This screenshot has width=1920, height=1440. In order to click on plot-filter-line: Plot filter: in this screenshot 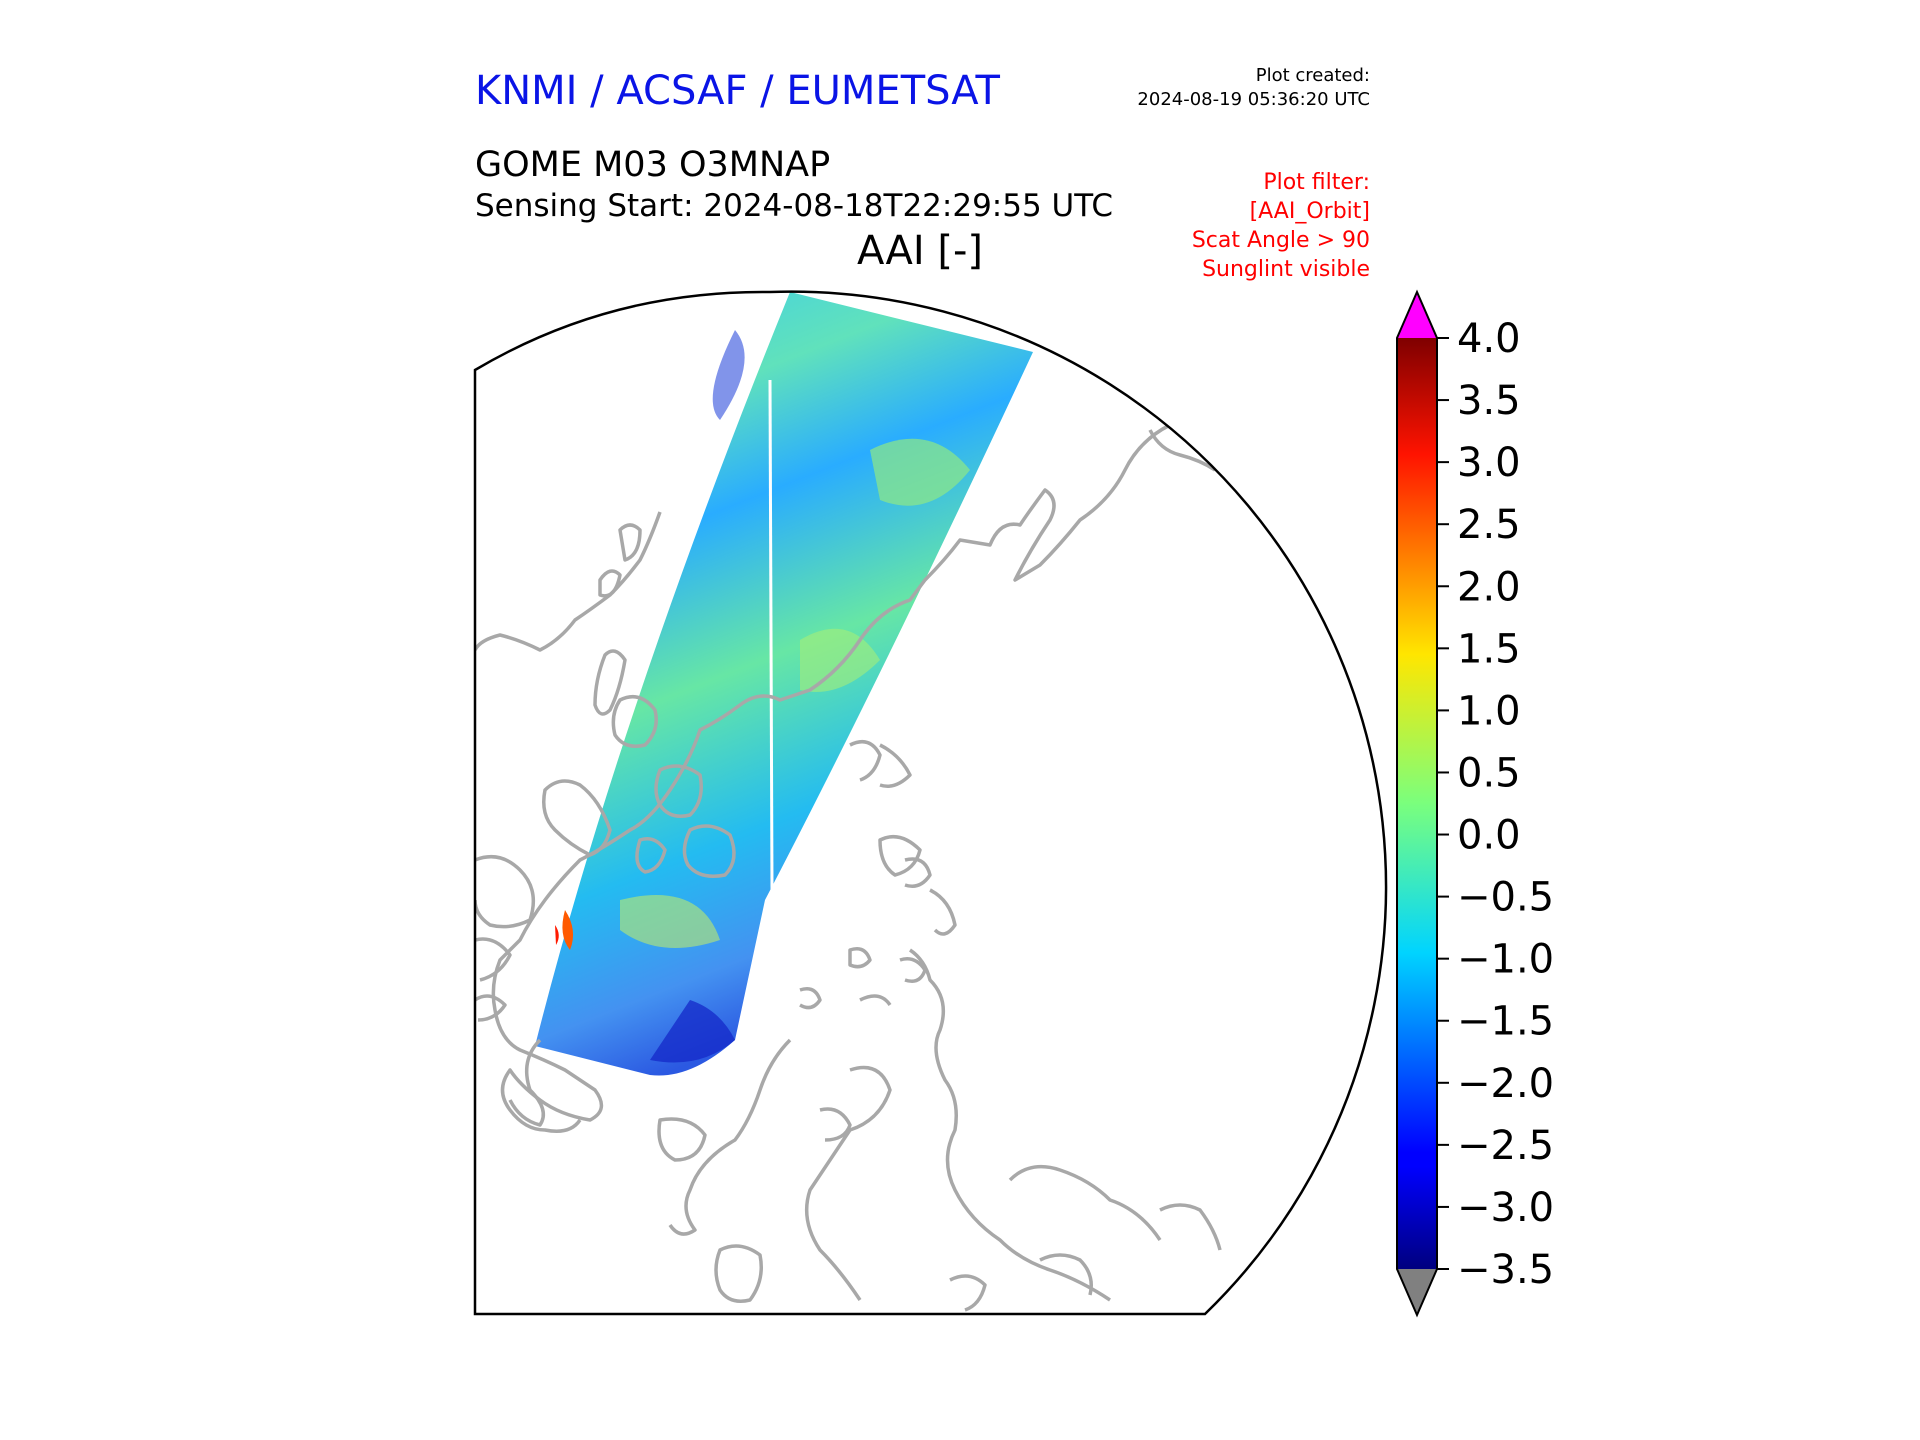, I will do `click(1316, 182)`.